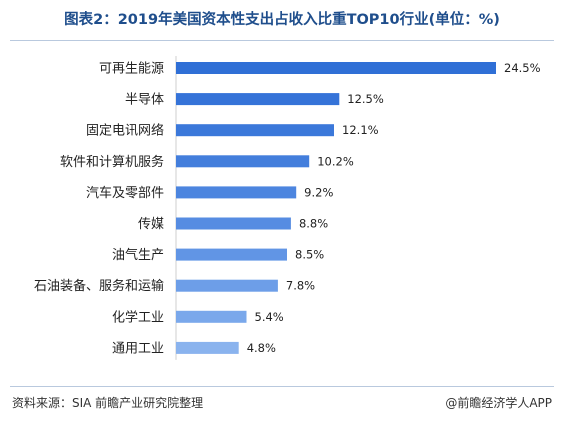 This screenshot has height=421, width=564. What do you see at coordinates (282, 40) in the screenshot?
I see `title-divider` at bounding box center [282, 40].